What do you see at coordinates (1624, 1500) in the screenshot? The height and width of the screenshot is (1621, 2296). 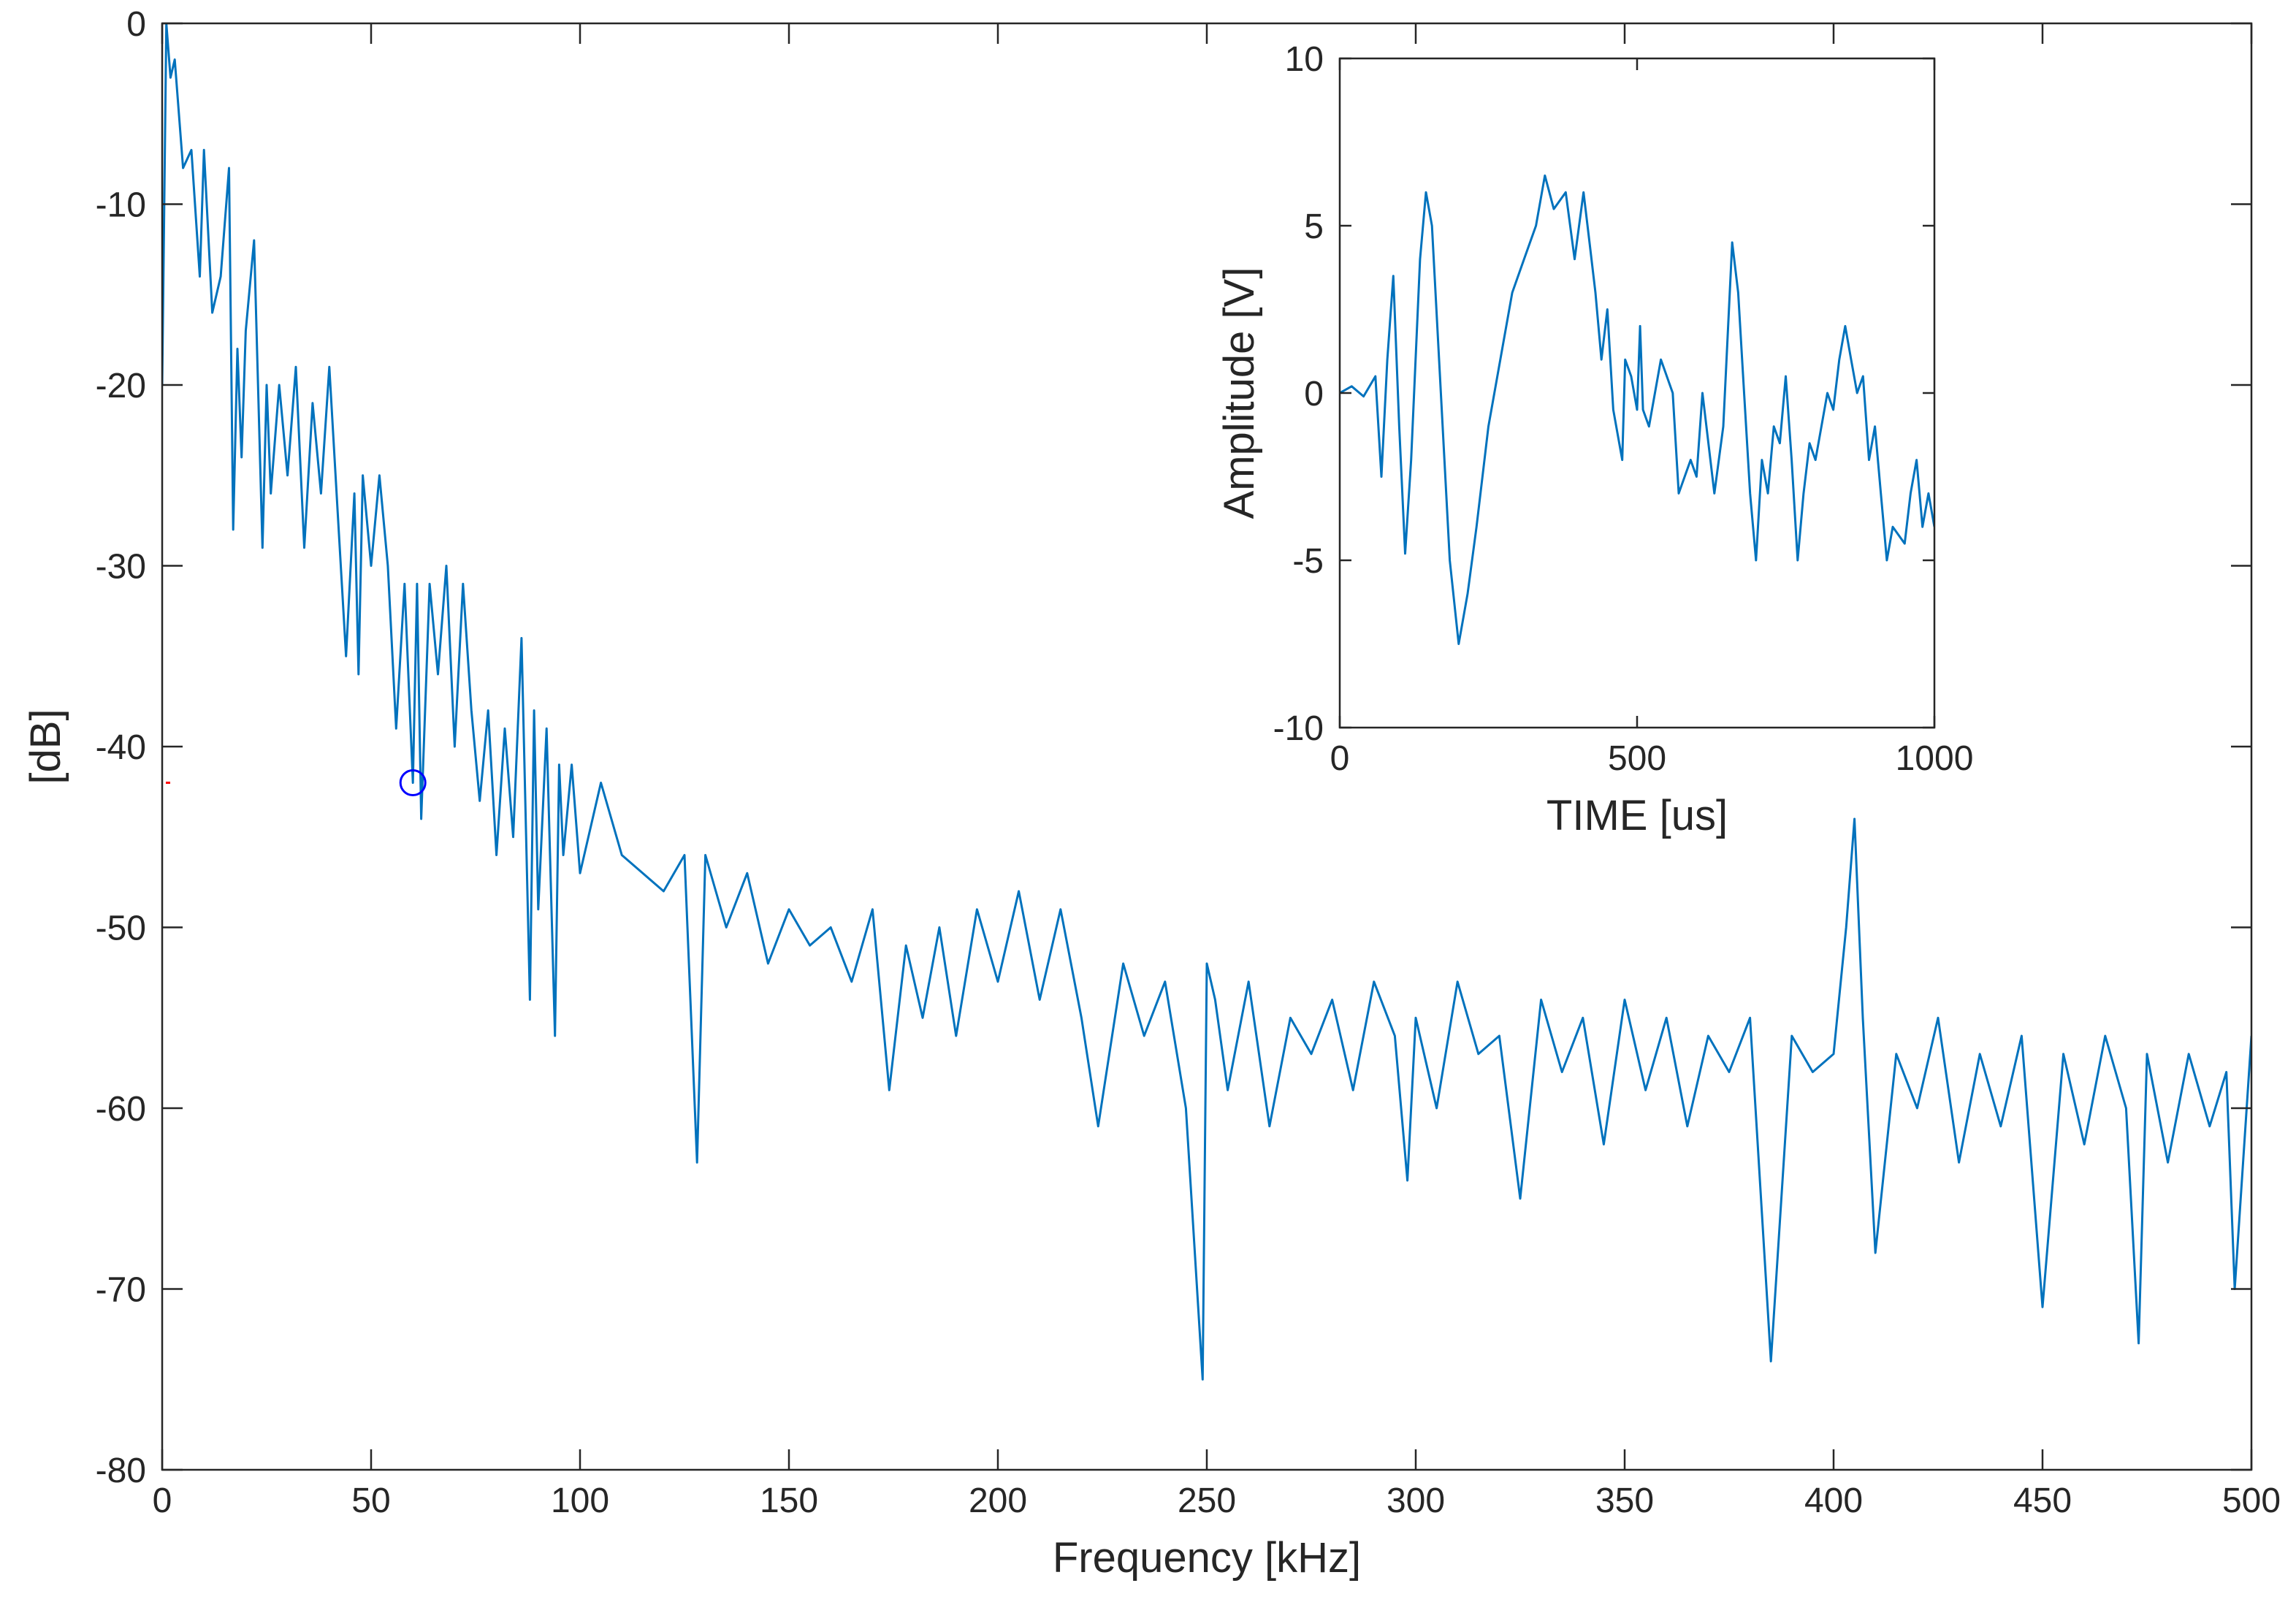 I see `x-tick-label: 350` at bounding box center [1624, 1500].